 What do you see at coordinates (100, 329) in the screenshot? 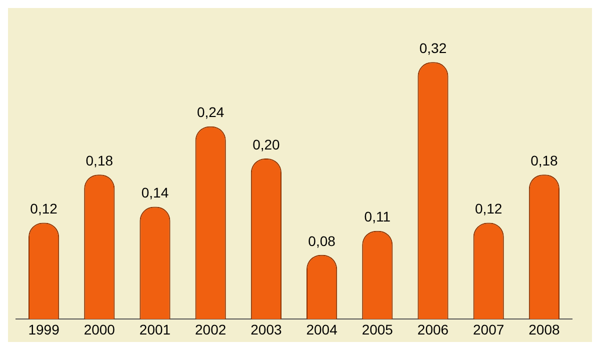
I see `x-tick-label: 2000` at bounding box center [100, 329].